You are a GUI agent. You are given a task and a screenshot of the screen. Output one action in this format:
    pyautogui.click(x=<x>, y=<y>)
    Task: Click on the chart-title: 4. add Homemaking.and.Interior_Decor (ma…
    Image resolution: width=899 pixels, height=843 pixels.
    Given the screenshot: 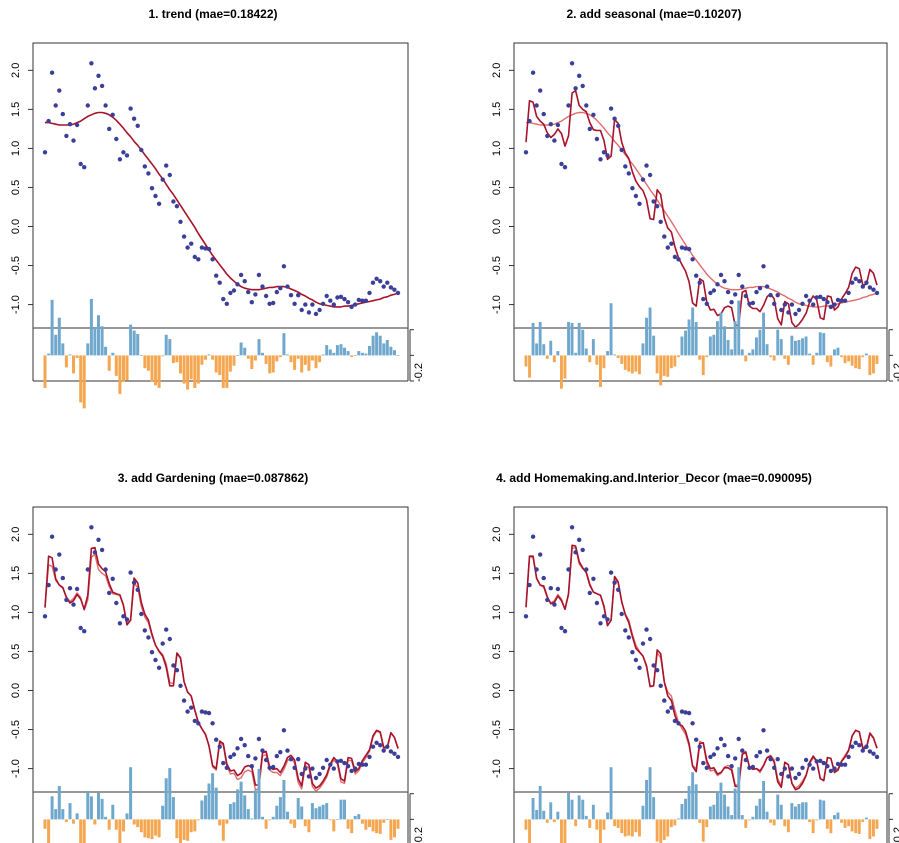 What is the action you would take?
    pyautogui.click(x=654, y=478)
    